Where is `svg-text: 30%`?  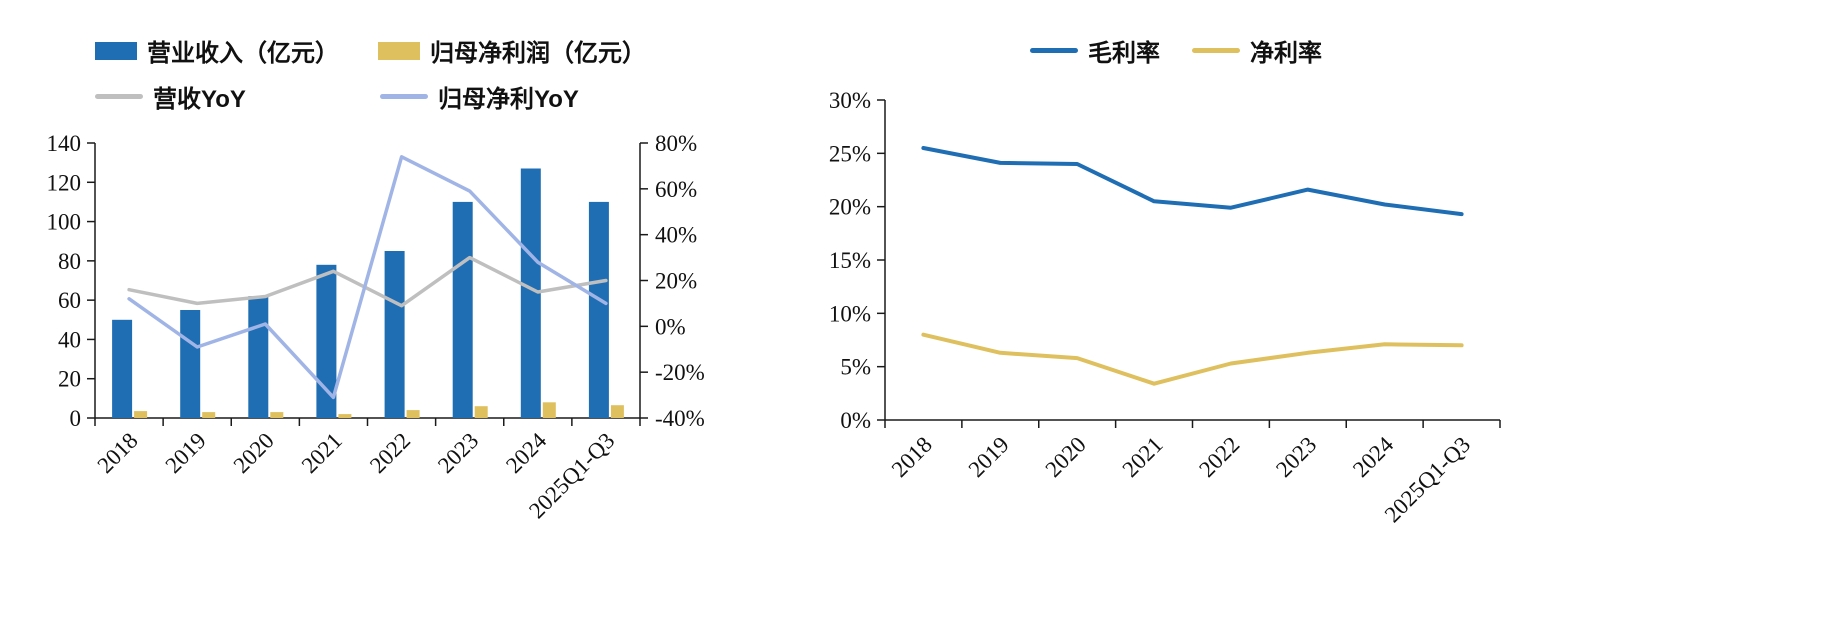
svg-text: 30% is located at coordinates (850, 100).